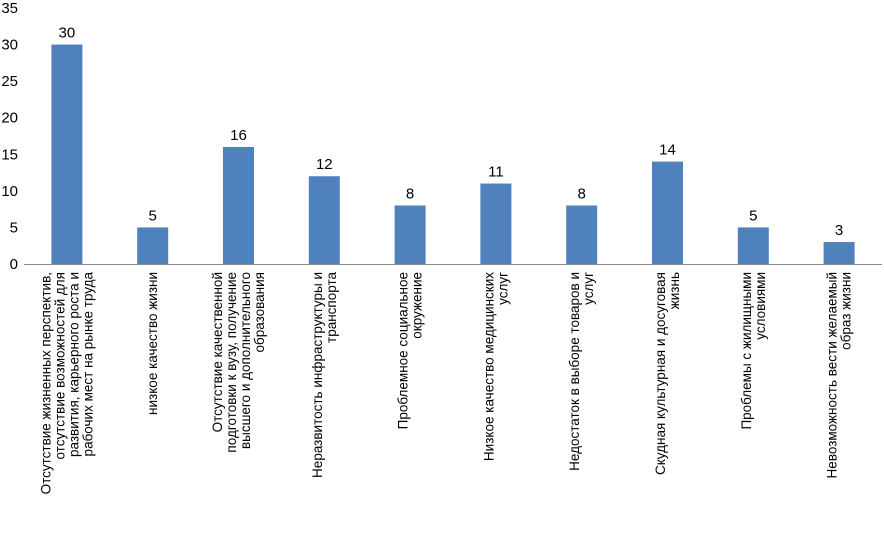 This screenshot has height=553, width=884. I want to click on y-tick-label: 35, so click(9, 8).